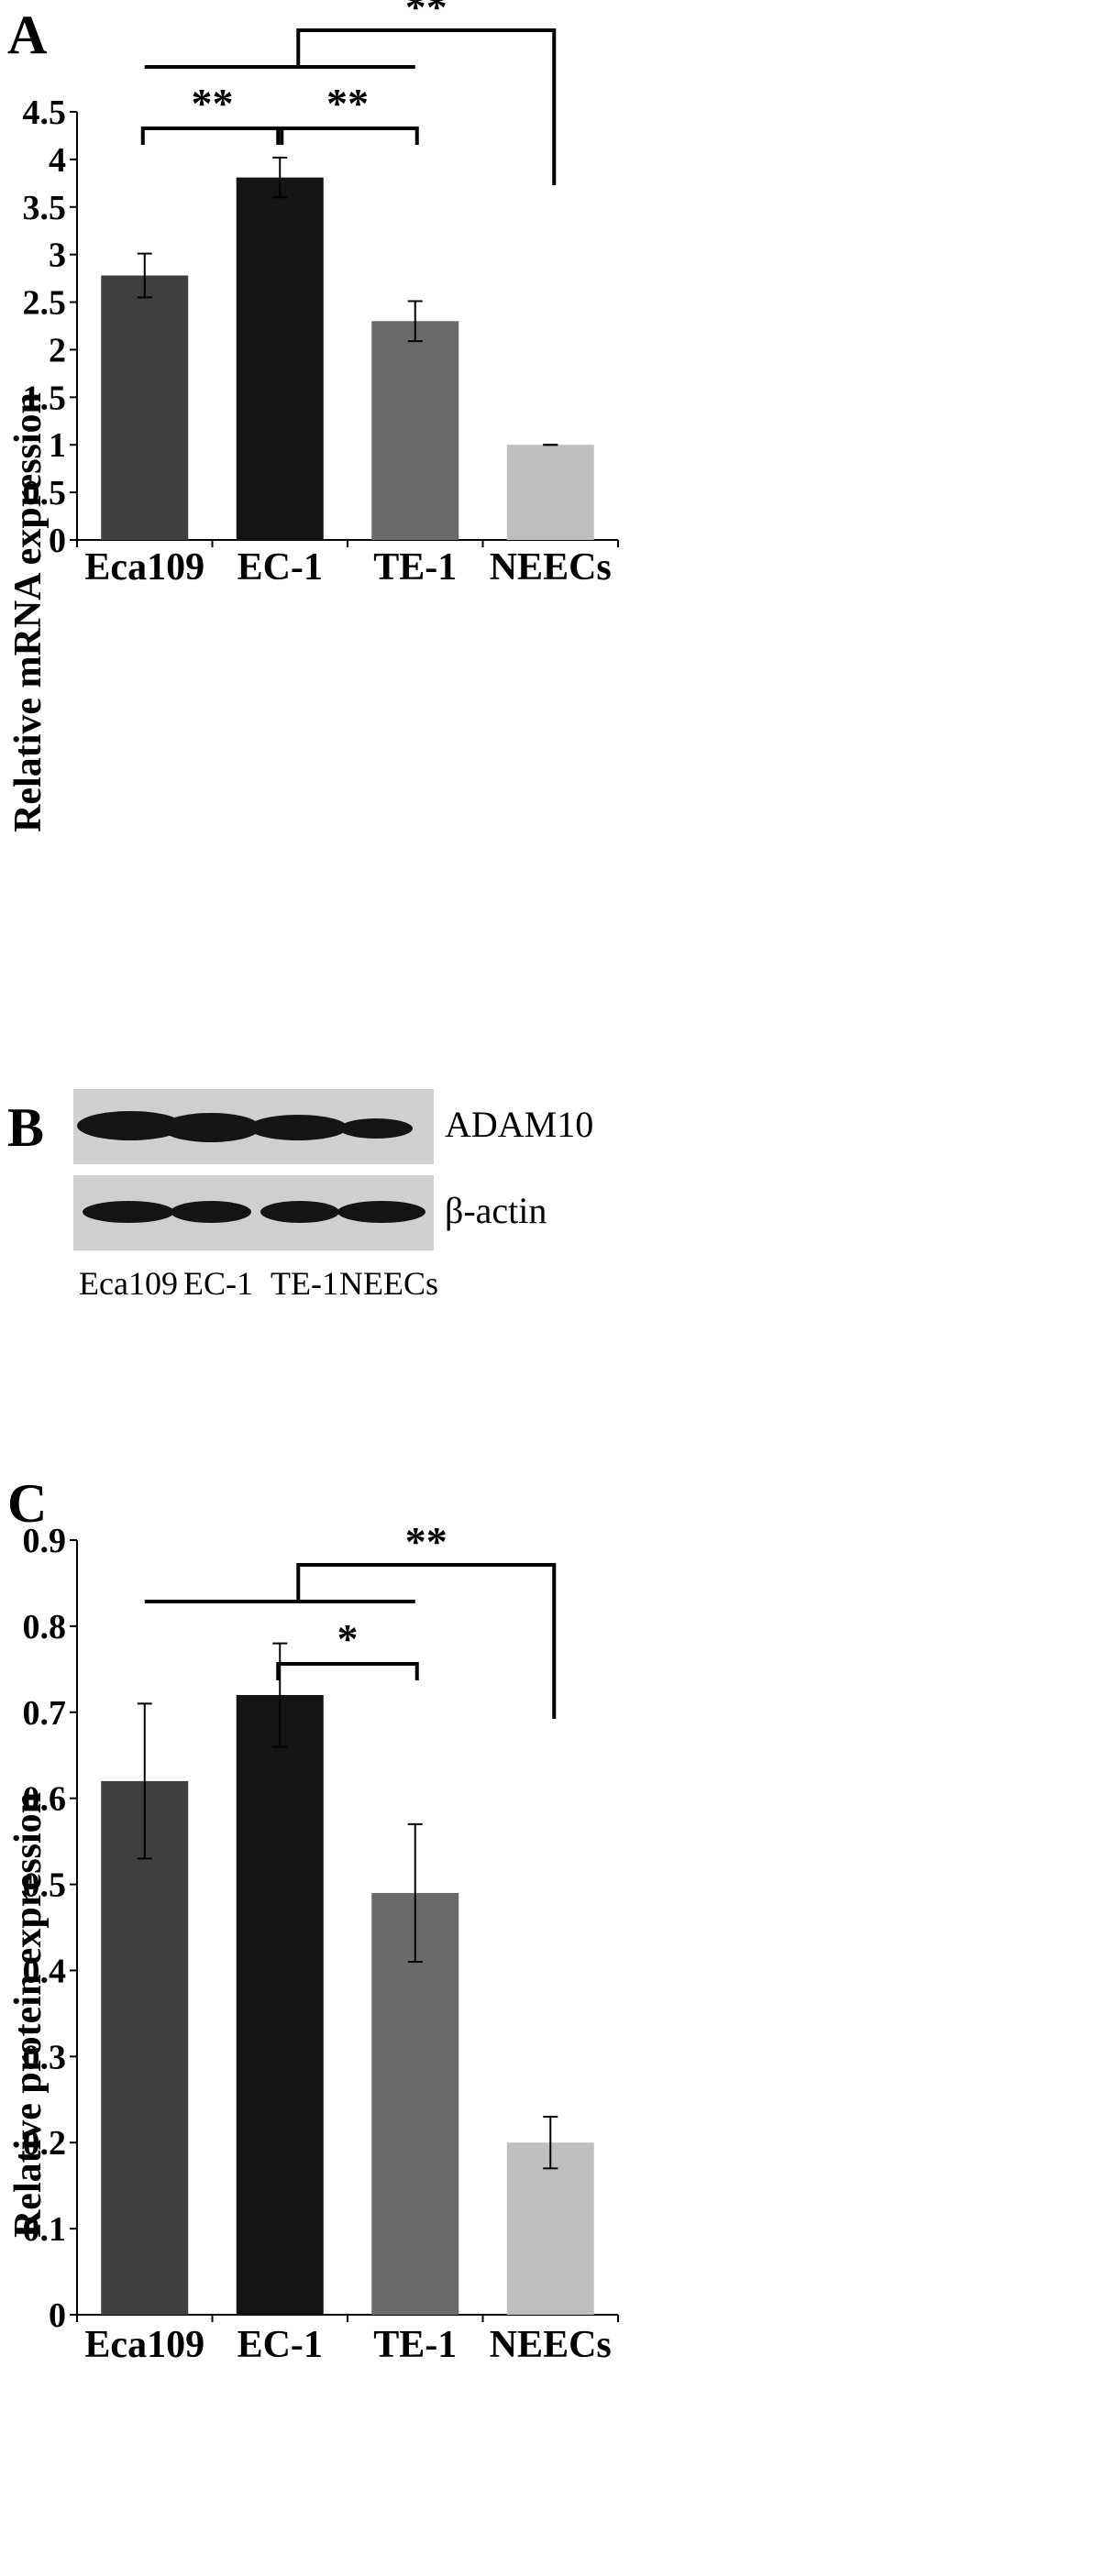 Image resolution: width=1105 pixels, height=2576 pixels. I want to click on significance-label: *, so click(348, 1638).